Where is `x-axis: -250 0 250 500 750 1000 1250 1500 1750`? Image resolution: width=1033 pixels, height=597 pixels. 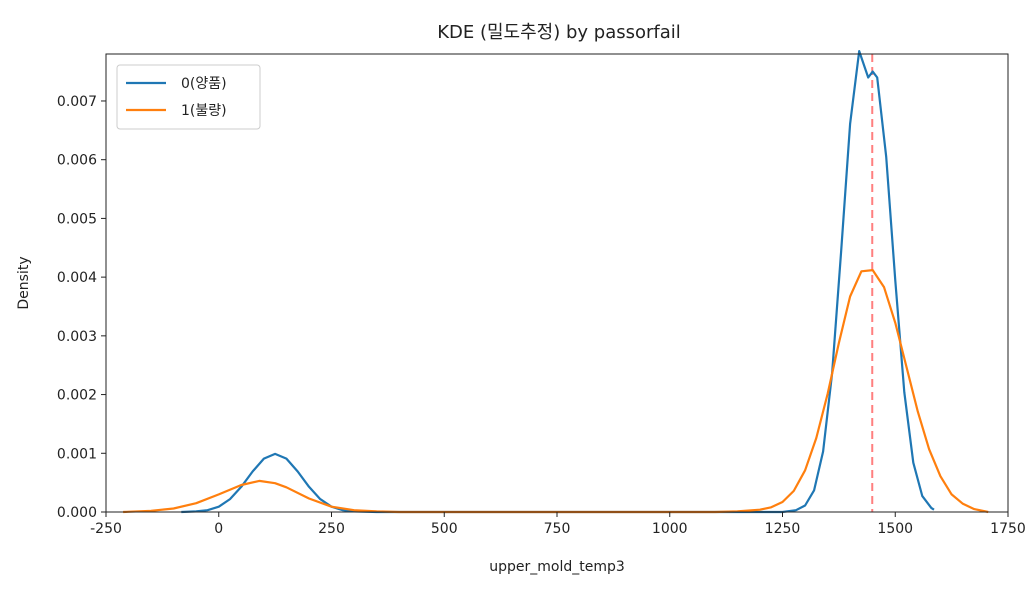 x-axis: -250 0 250 500 750 1000 1250 1500 1750 is located at coordinates (558, 524).